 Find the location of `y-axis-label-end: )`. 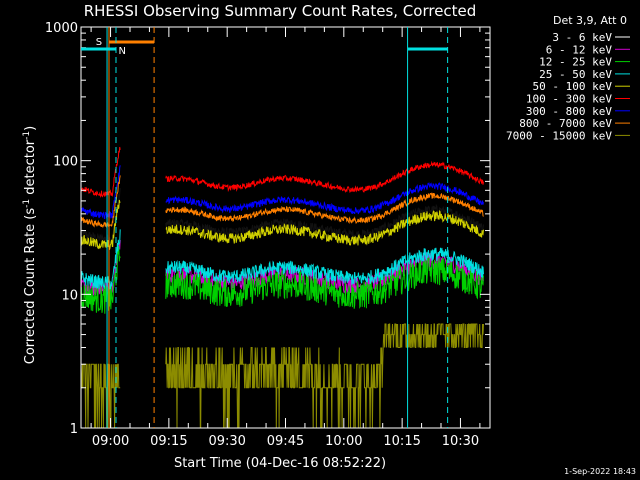

y-axis-label-end: ) is located at coordinates (30, 128).